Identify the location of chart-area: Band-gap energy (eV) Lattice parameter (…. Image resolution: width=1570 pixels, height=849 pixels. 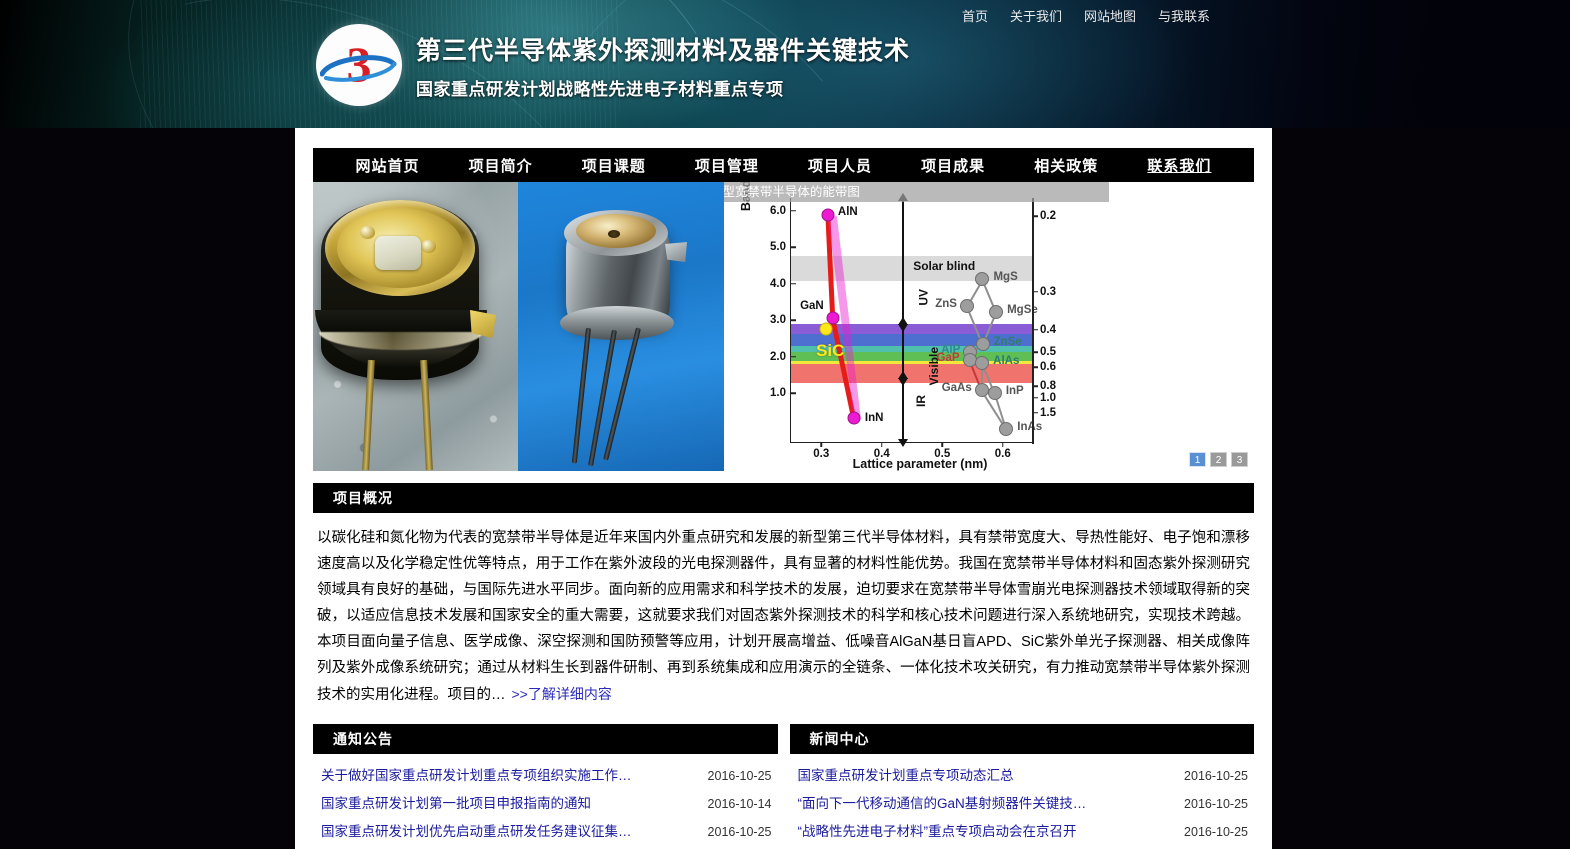
(915, 326).